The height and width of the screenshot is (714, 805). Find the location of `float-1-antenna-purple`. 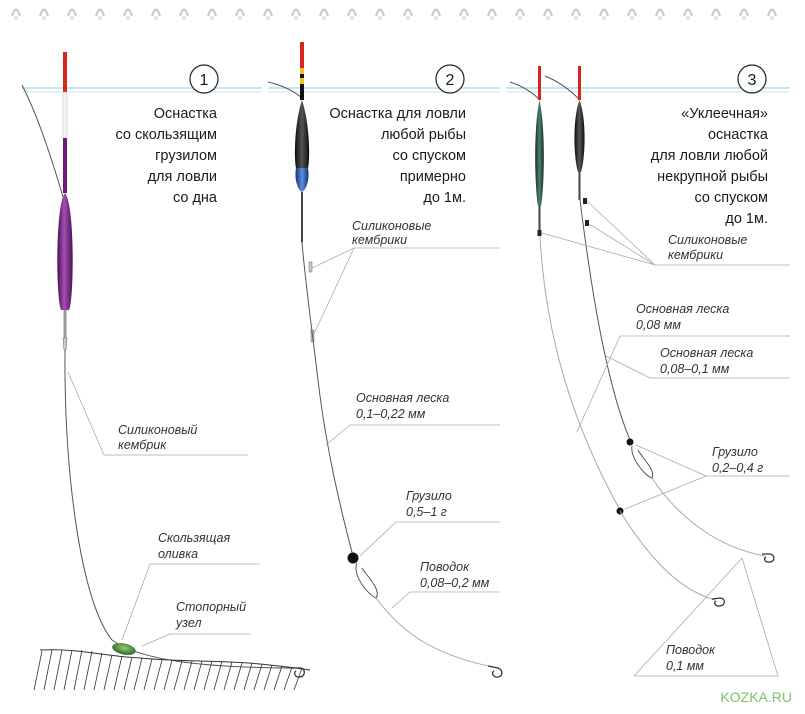

float-1-antenna-purple is located at coordinates (65, 165).